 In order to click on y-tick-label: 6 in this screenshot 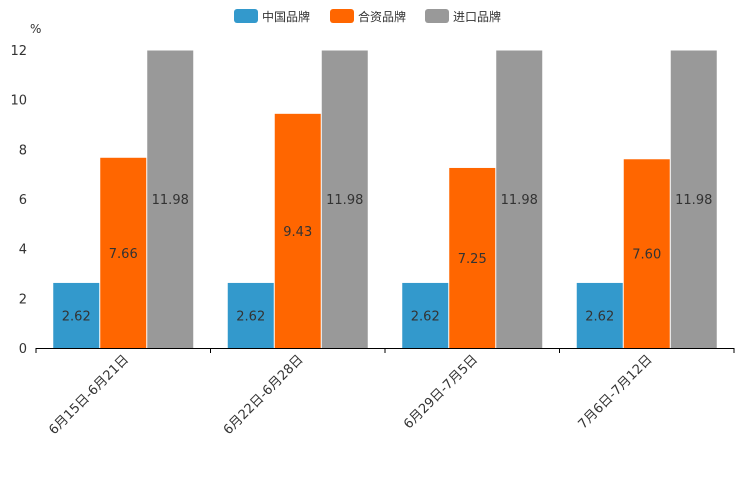, I will do `click(23, 200)`.